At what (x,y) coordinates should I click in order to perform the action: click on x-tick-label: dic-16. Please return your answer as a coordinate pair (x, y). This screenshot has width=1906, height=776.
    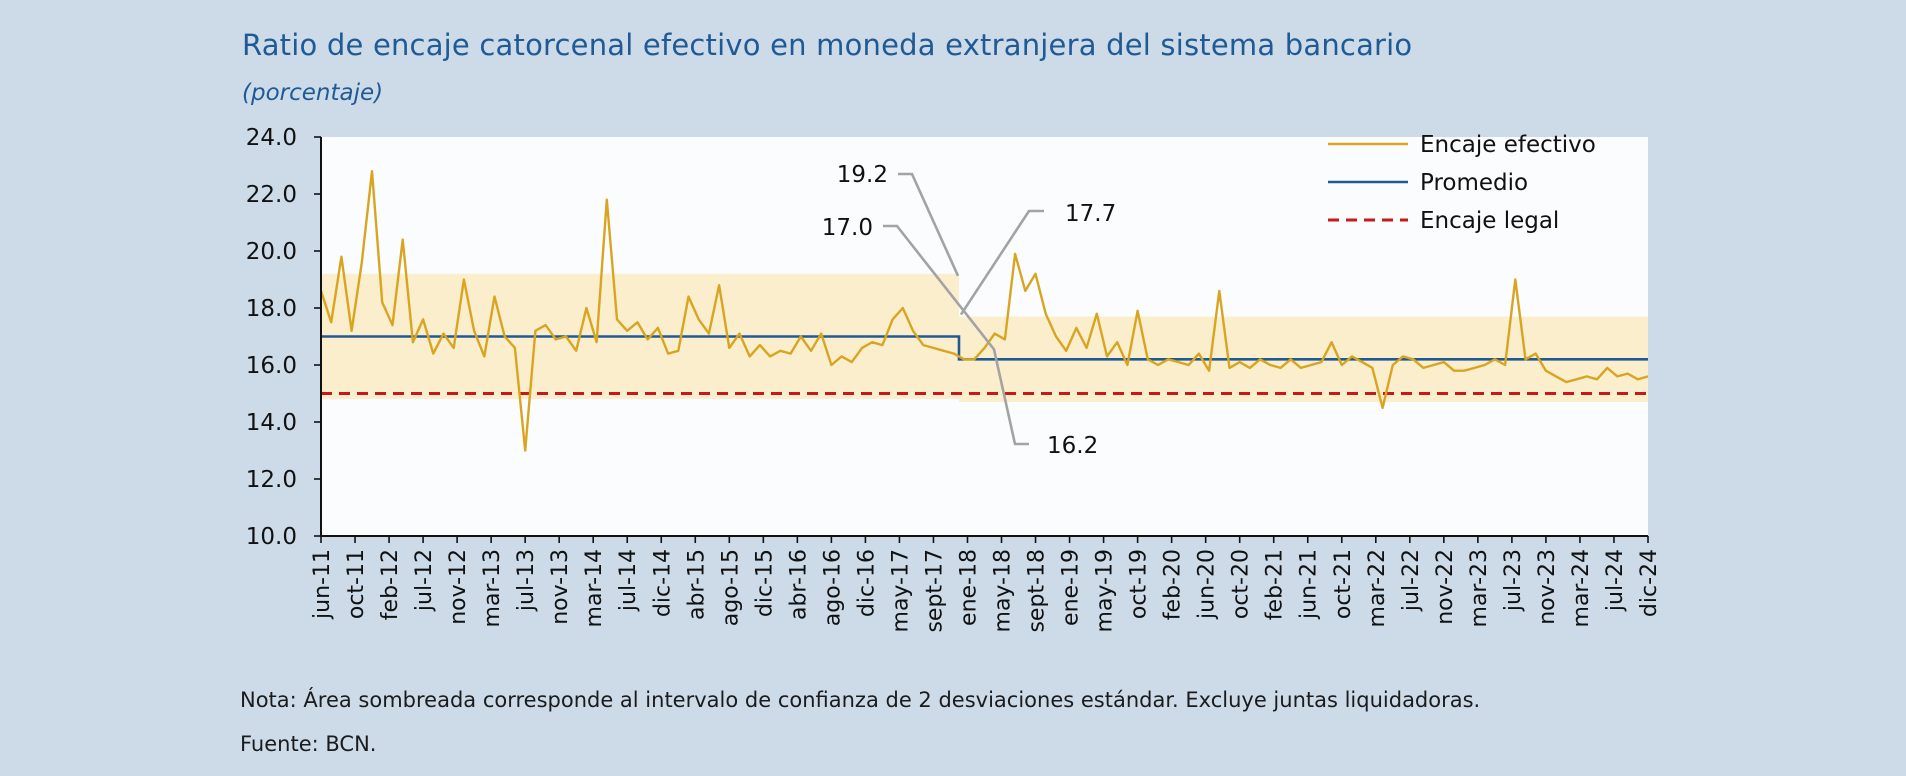
    Looking at the image, I should click on (866, 583).